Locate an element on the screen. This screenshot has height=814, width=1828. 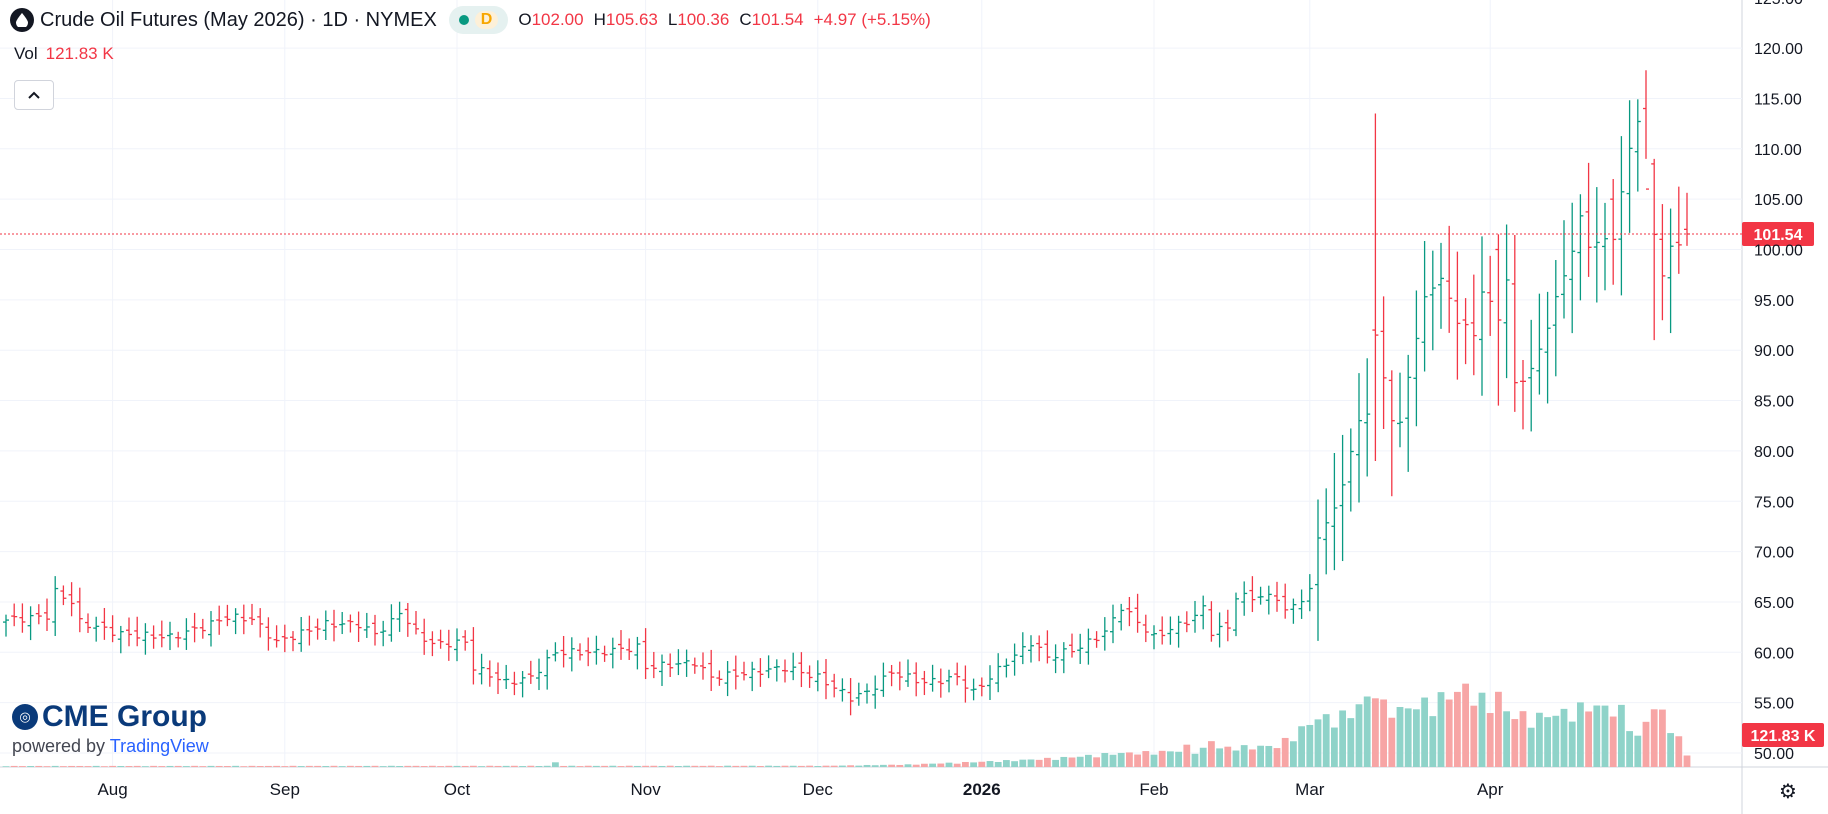
gear-icon: ⚙ is located at coordinates (1788, 792).